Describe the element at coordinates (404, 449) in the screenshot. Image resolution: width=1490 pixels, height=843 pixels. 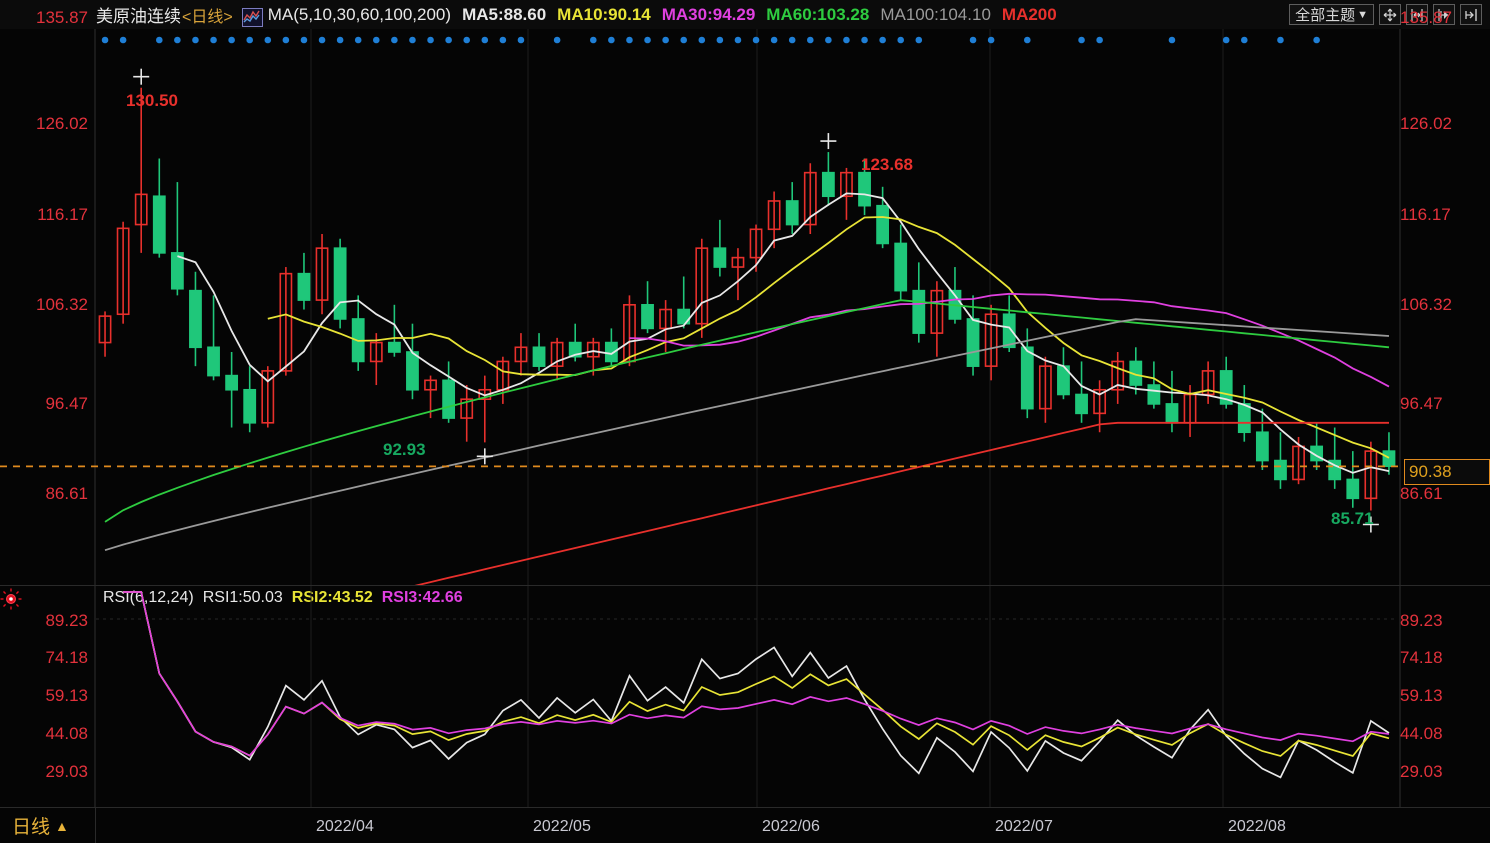
I see `low-annotation: 92.93` at that location.